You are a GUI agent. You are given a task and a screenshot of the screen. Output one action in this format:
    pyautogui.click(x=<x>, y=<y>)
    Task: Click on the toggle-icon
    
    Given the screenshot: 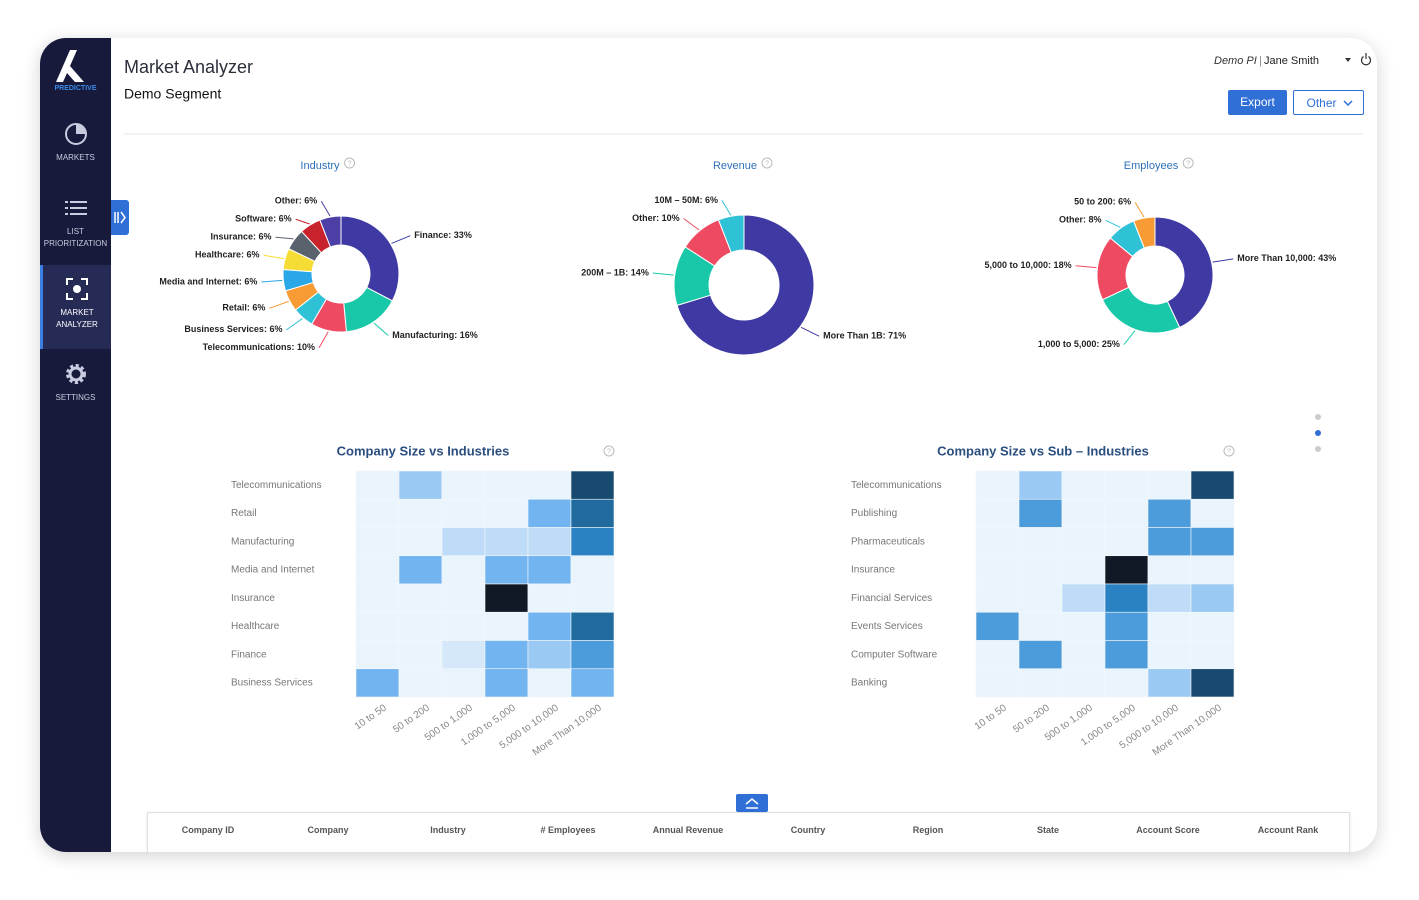 What is the action you would take?
    pyautogui.click(x=752, y=803)
    